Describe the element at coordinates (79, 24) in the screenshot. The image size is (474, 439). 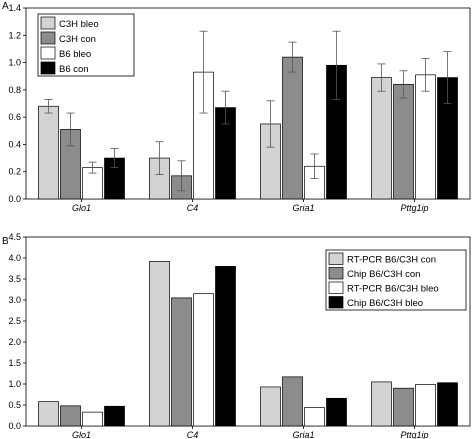
I see `legend-label: C3H bleo` at that location.